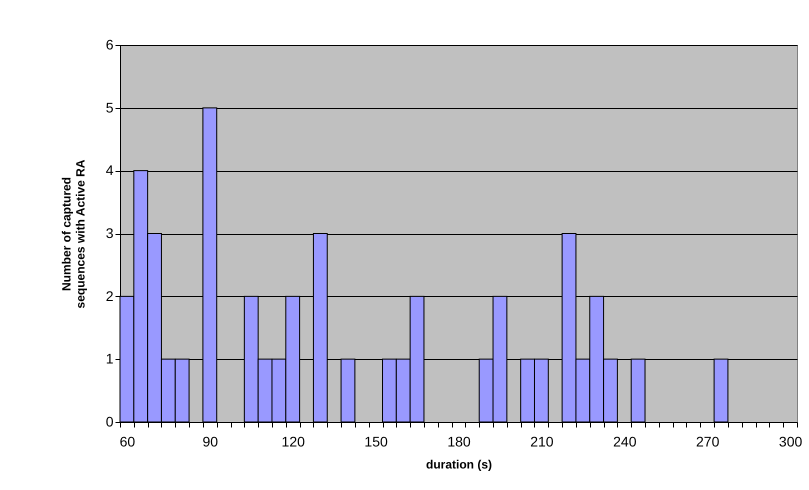 The image size is (809, 490). Describe the element at coordinates (110, 107) in the screenshot. I see `y-tick-label: 5` at that location.